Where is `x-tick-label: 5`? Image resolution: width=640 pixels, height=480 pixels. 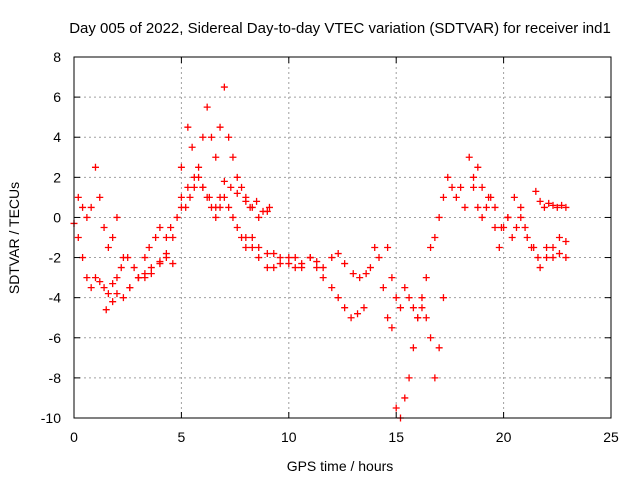
x-tick-label: 5 is located at coordinates (182, 437).